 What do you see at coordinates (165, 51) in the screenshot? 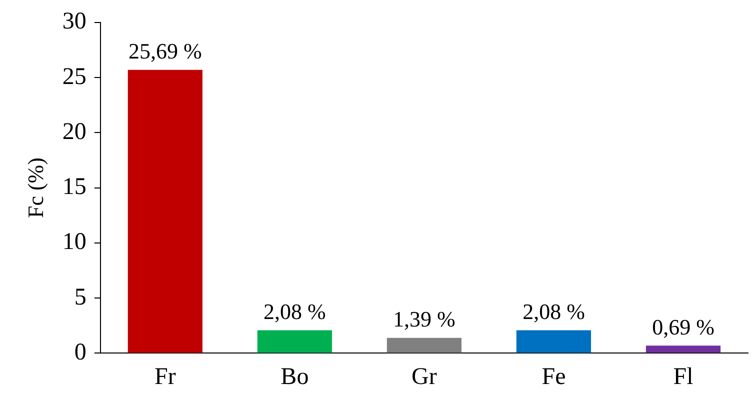
I see `data-label: 25,69 %` at bounding box center [165, 51].